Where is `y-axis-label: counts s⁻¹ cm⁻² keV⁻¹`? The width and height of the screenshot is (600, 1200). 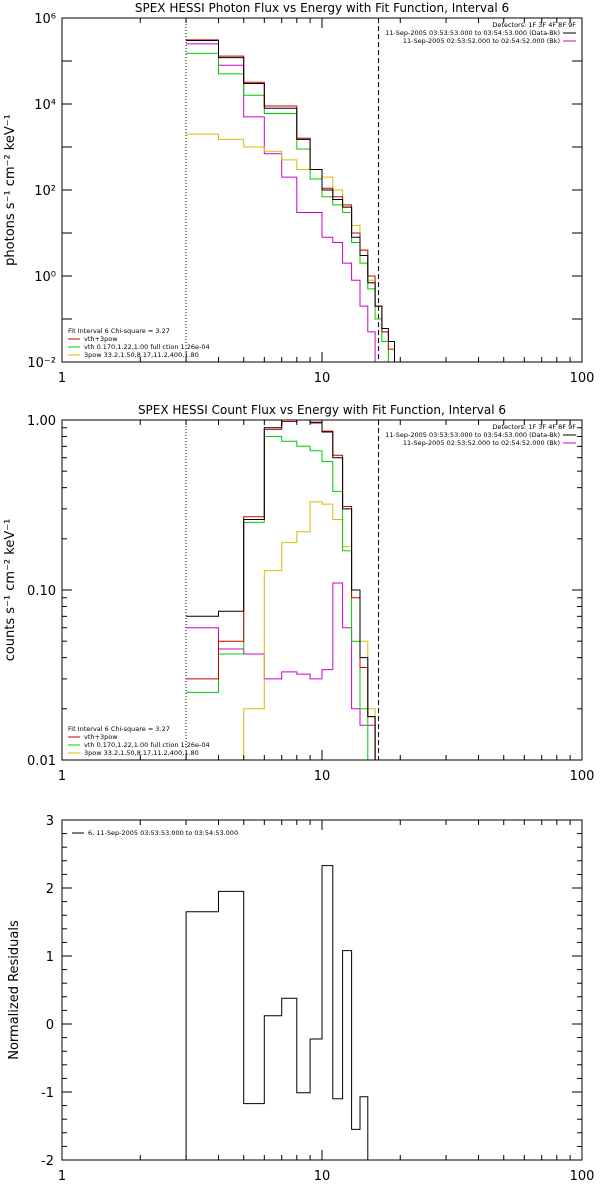
y-axis-label: counts s⁻¹ cm⁻² keV⁻¹ is located at coordinates (10, 590).